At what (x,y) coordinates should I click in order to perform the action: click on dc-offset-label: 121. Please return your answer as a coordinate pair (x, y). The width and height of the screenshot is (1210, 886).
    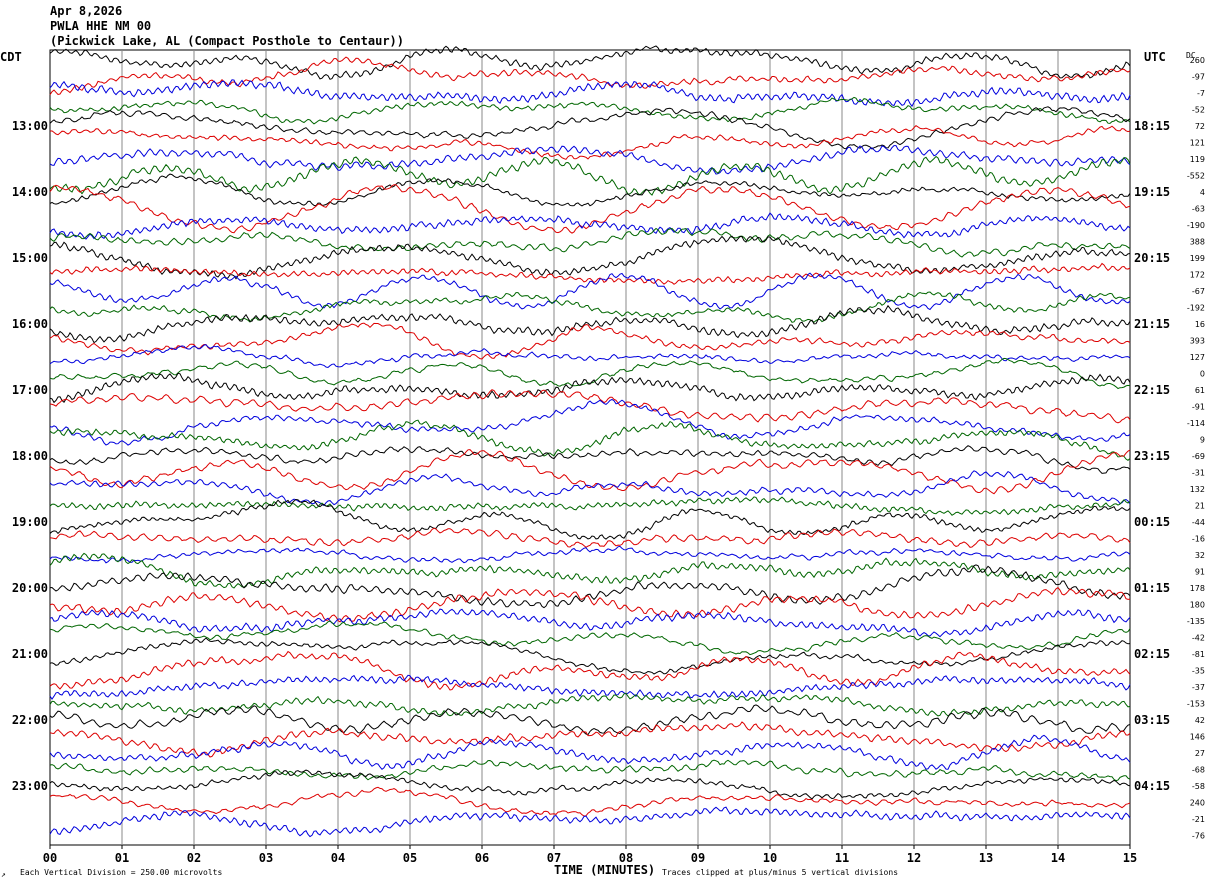
    Looking at the image, I should click on (1197, 143).